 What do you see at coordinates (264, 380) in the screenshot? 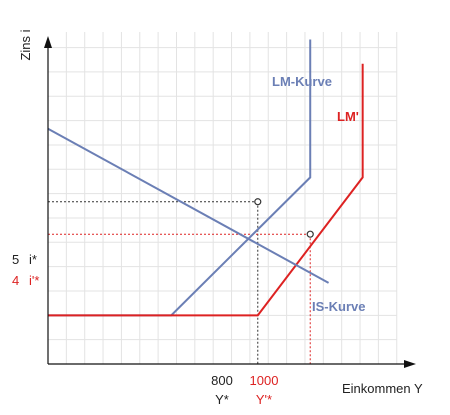
I see `x-tick-label-1000: 1000` at bounding box center [264, 380].